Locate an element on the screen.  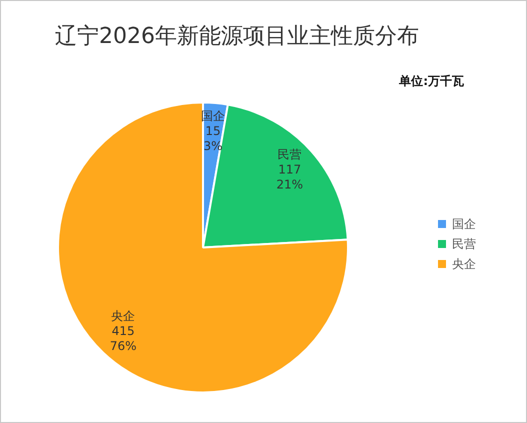
legend-label: 央企 is located at coordinates (464, 264).